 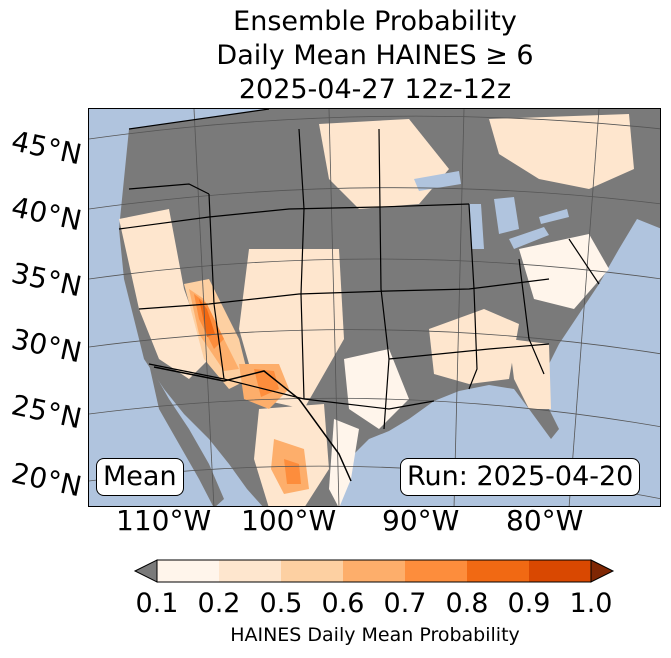 What do you see at coordinates (405, 603) in the screenshot?
I see `colorbar-tick: 0.7` at bounding box center [405, 603].